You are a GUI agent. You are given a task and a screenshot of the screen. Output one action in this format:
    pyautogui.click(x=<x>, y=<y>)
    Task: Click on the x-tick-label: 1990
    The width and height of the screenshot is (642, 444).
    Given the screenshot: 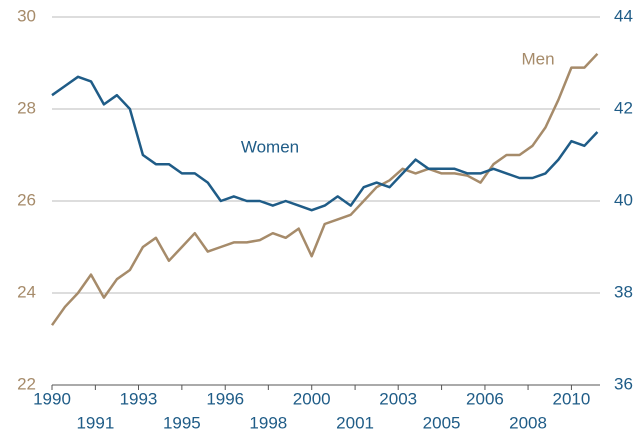 What is the action you would take?
    pyautogui.click(x=52, y=398)
    